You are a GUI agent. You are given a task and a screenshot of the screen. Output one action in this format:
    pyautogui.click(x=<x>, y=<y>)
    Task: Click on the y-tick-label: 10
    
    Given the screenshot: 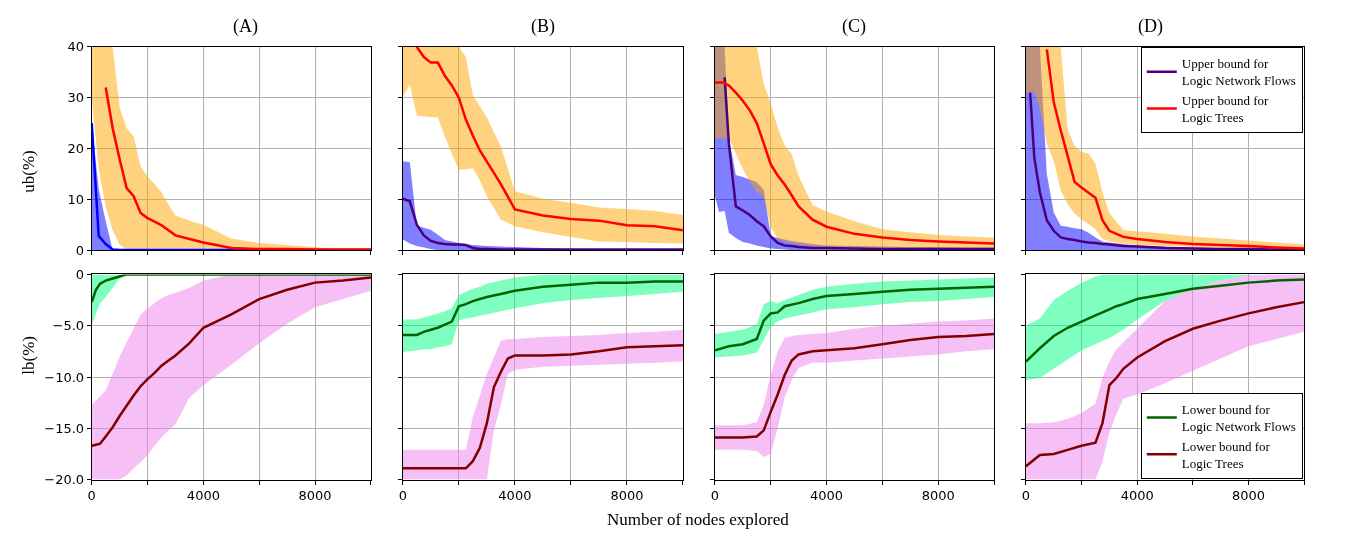 What is the action you would take?
    pyautogui.click(x=76, y=199)
    